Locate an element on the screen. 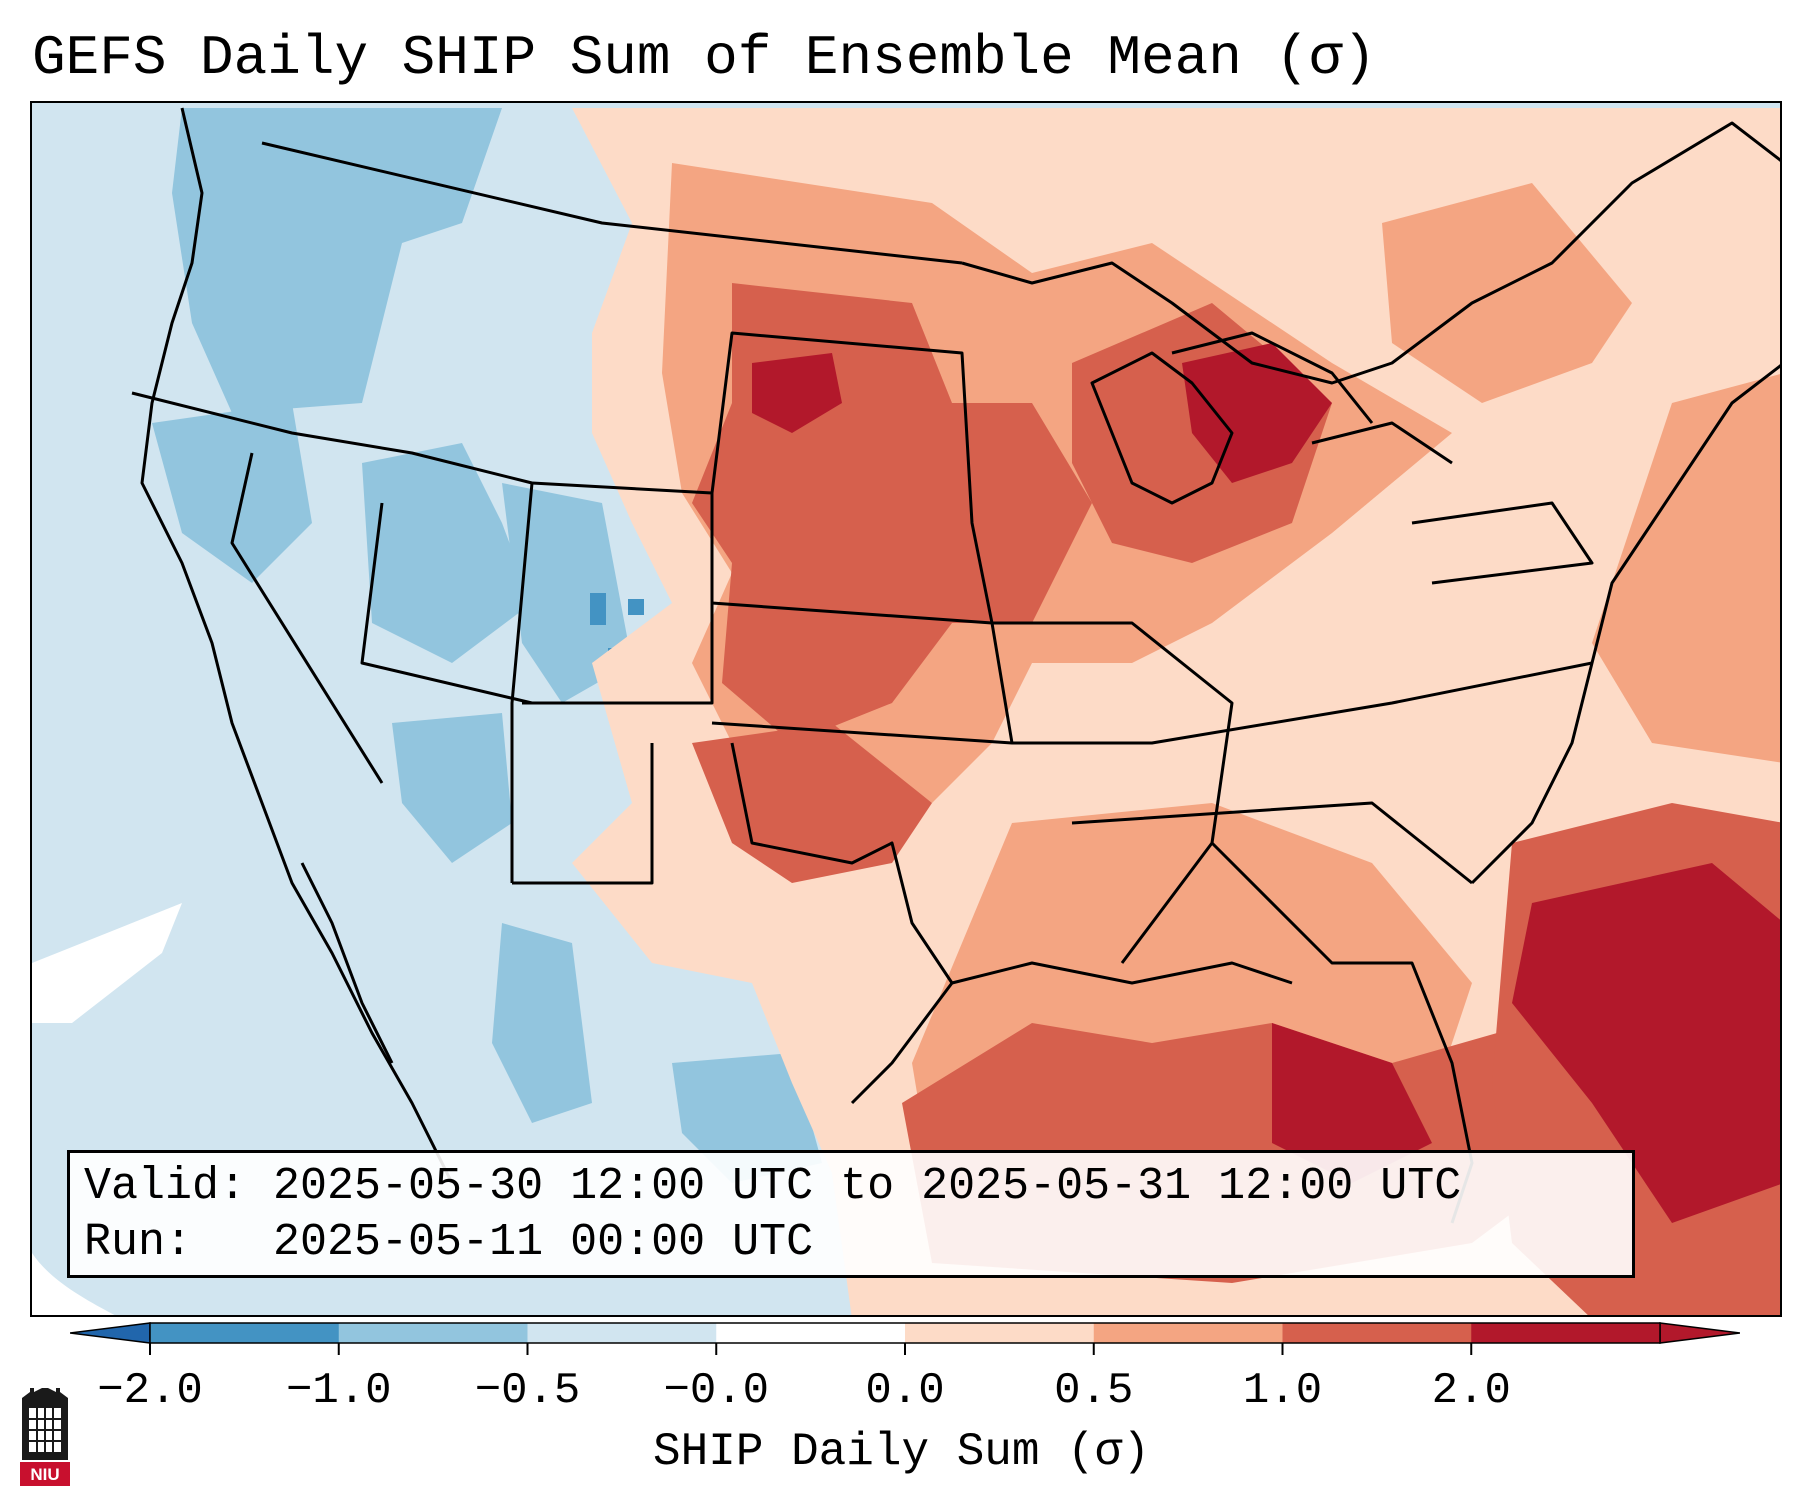 The width and height of the screenshot is (1803, 1506). projection-edge is located at coordinates (73, 1284).